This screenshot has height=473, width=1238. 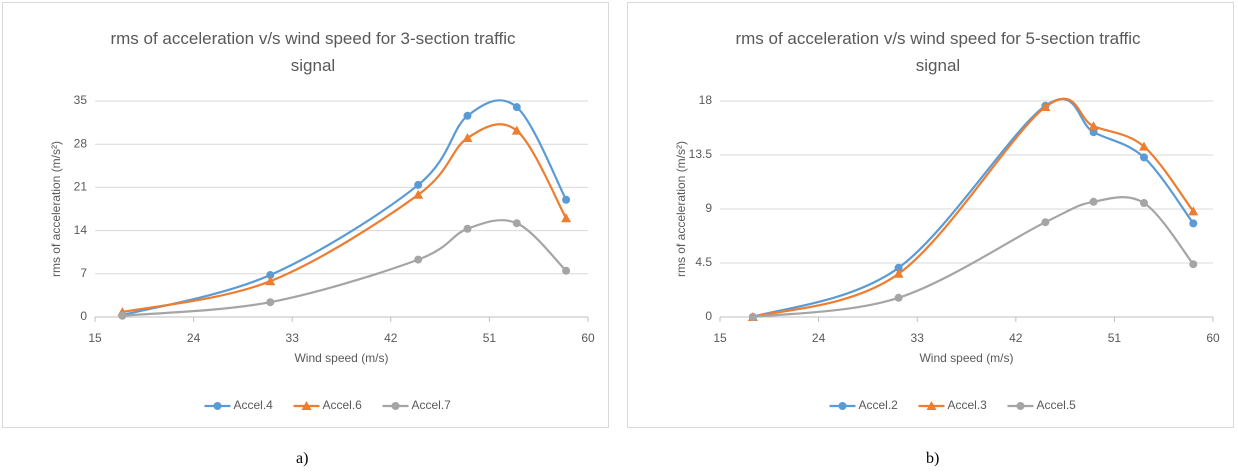 I want to click on y-tick-label: 14, so click(x=81, y=230).